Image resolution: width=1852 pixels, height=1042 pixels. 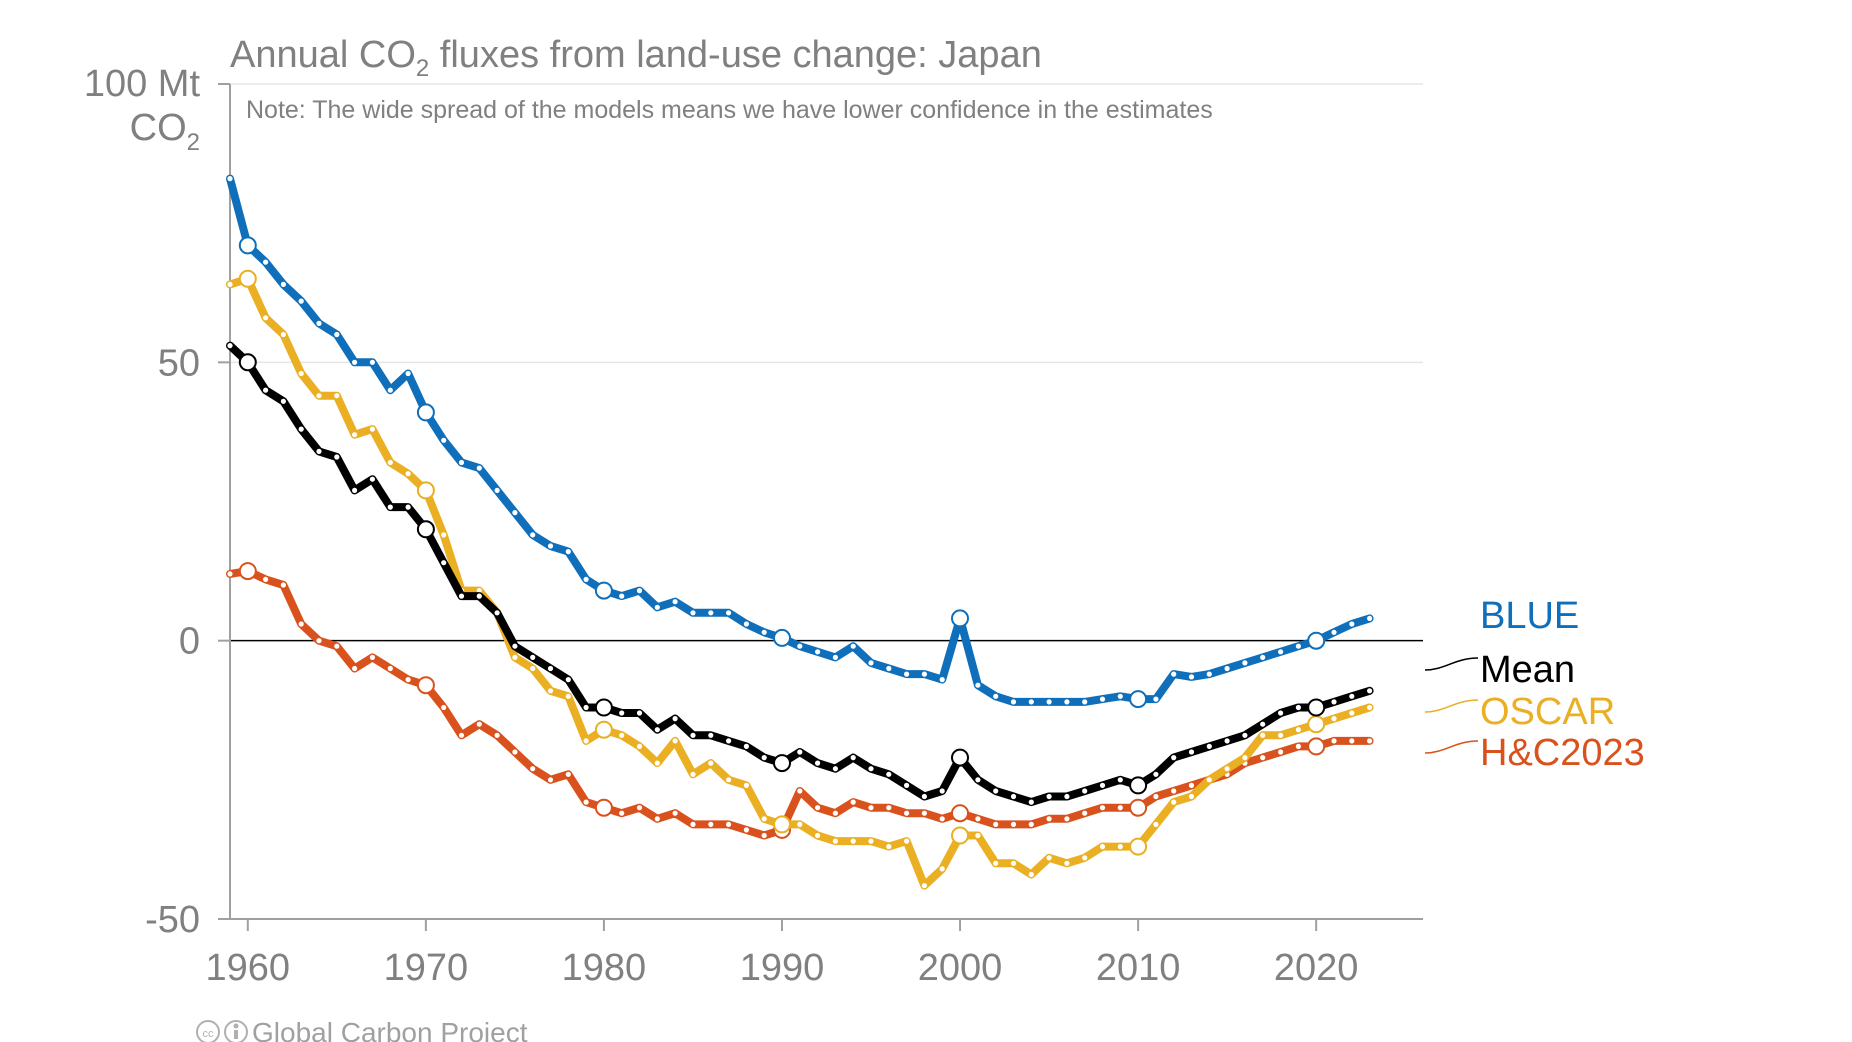 What do you see at coordinates (390, 1029) in the screenshot?
I see `footer-credit-text: Global Carbon Project` at bounding box center [390, 1029].